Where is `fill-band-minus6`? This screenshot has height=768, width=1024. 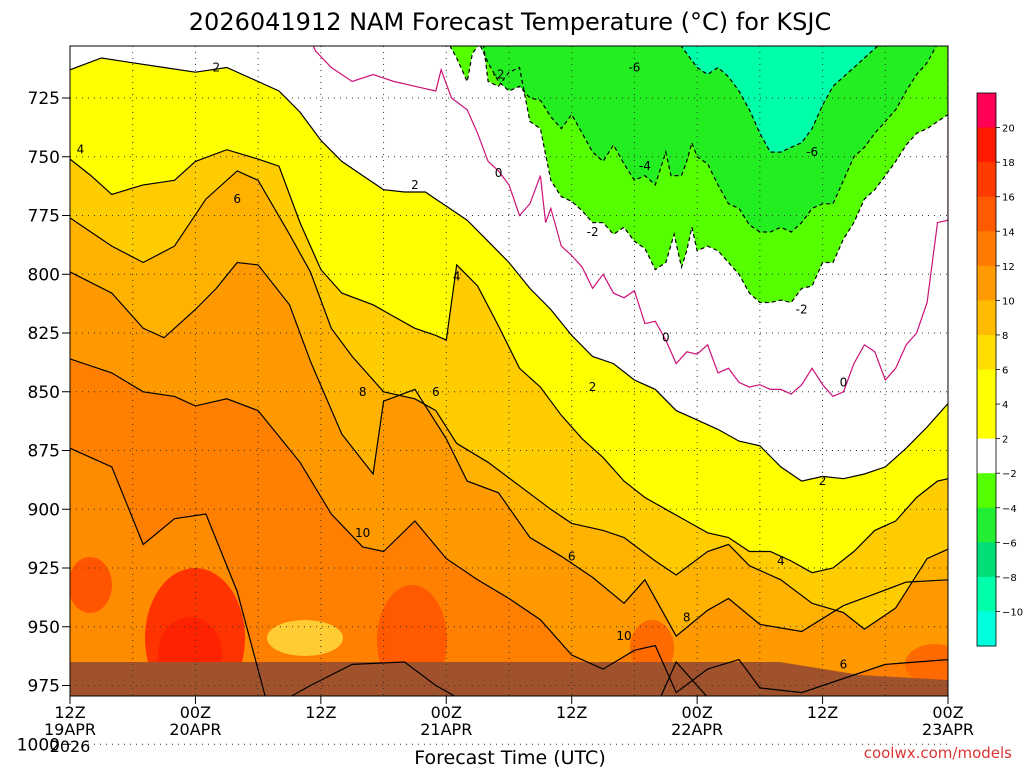
fill-band-minus6 is located at coordinates (779, 99).